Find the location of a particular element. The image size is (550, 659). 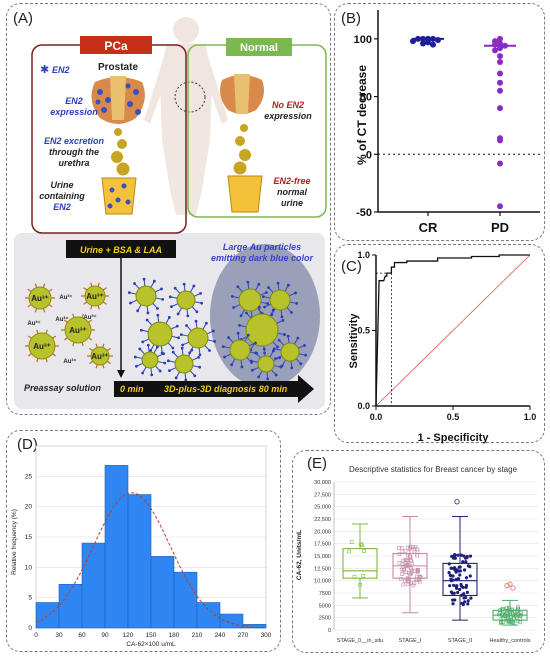

pca-label: PCa is located at coordinates (116, 46).